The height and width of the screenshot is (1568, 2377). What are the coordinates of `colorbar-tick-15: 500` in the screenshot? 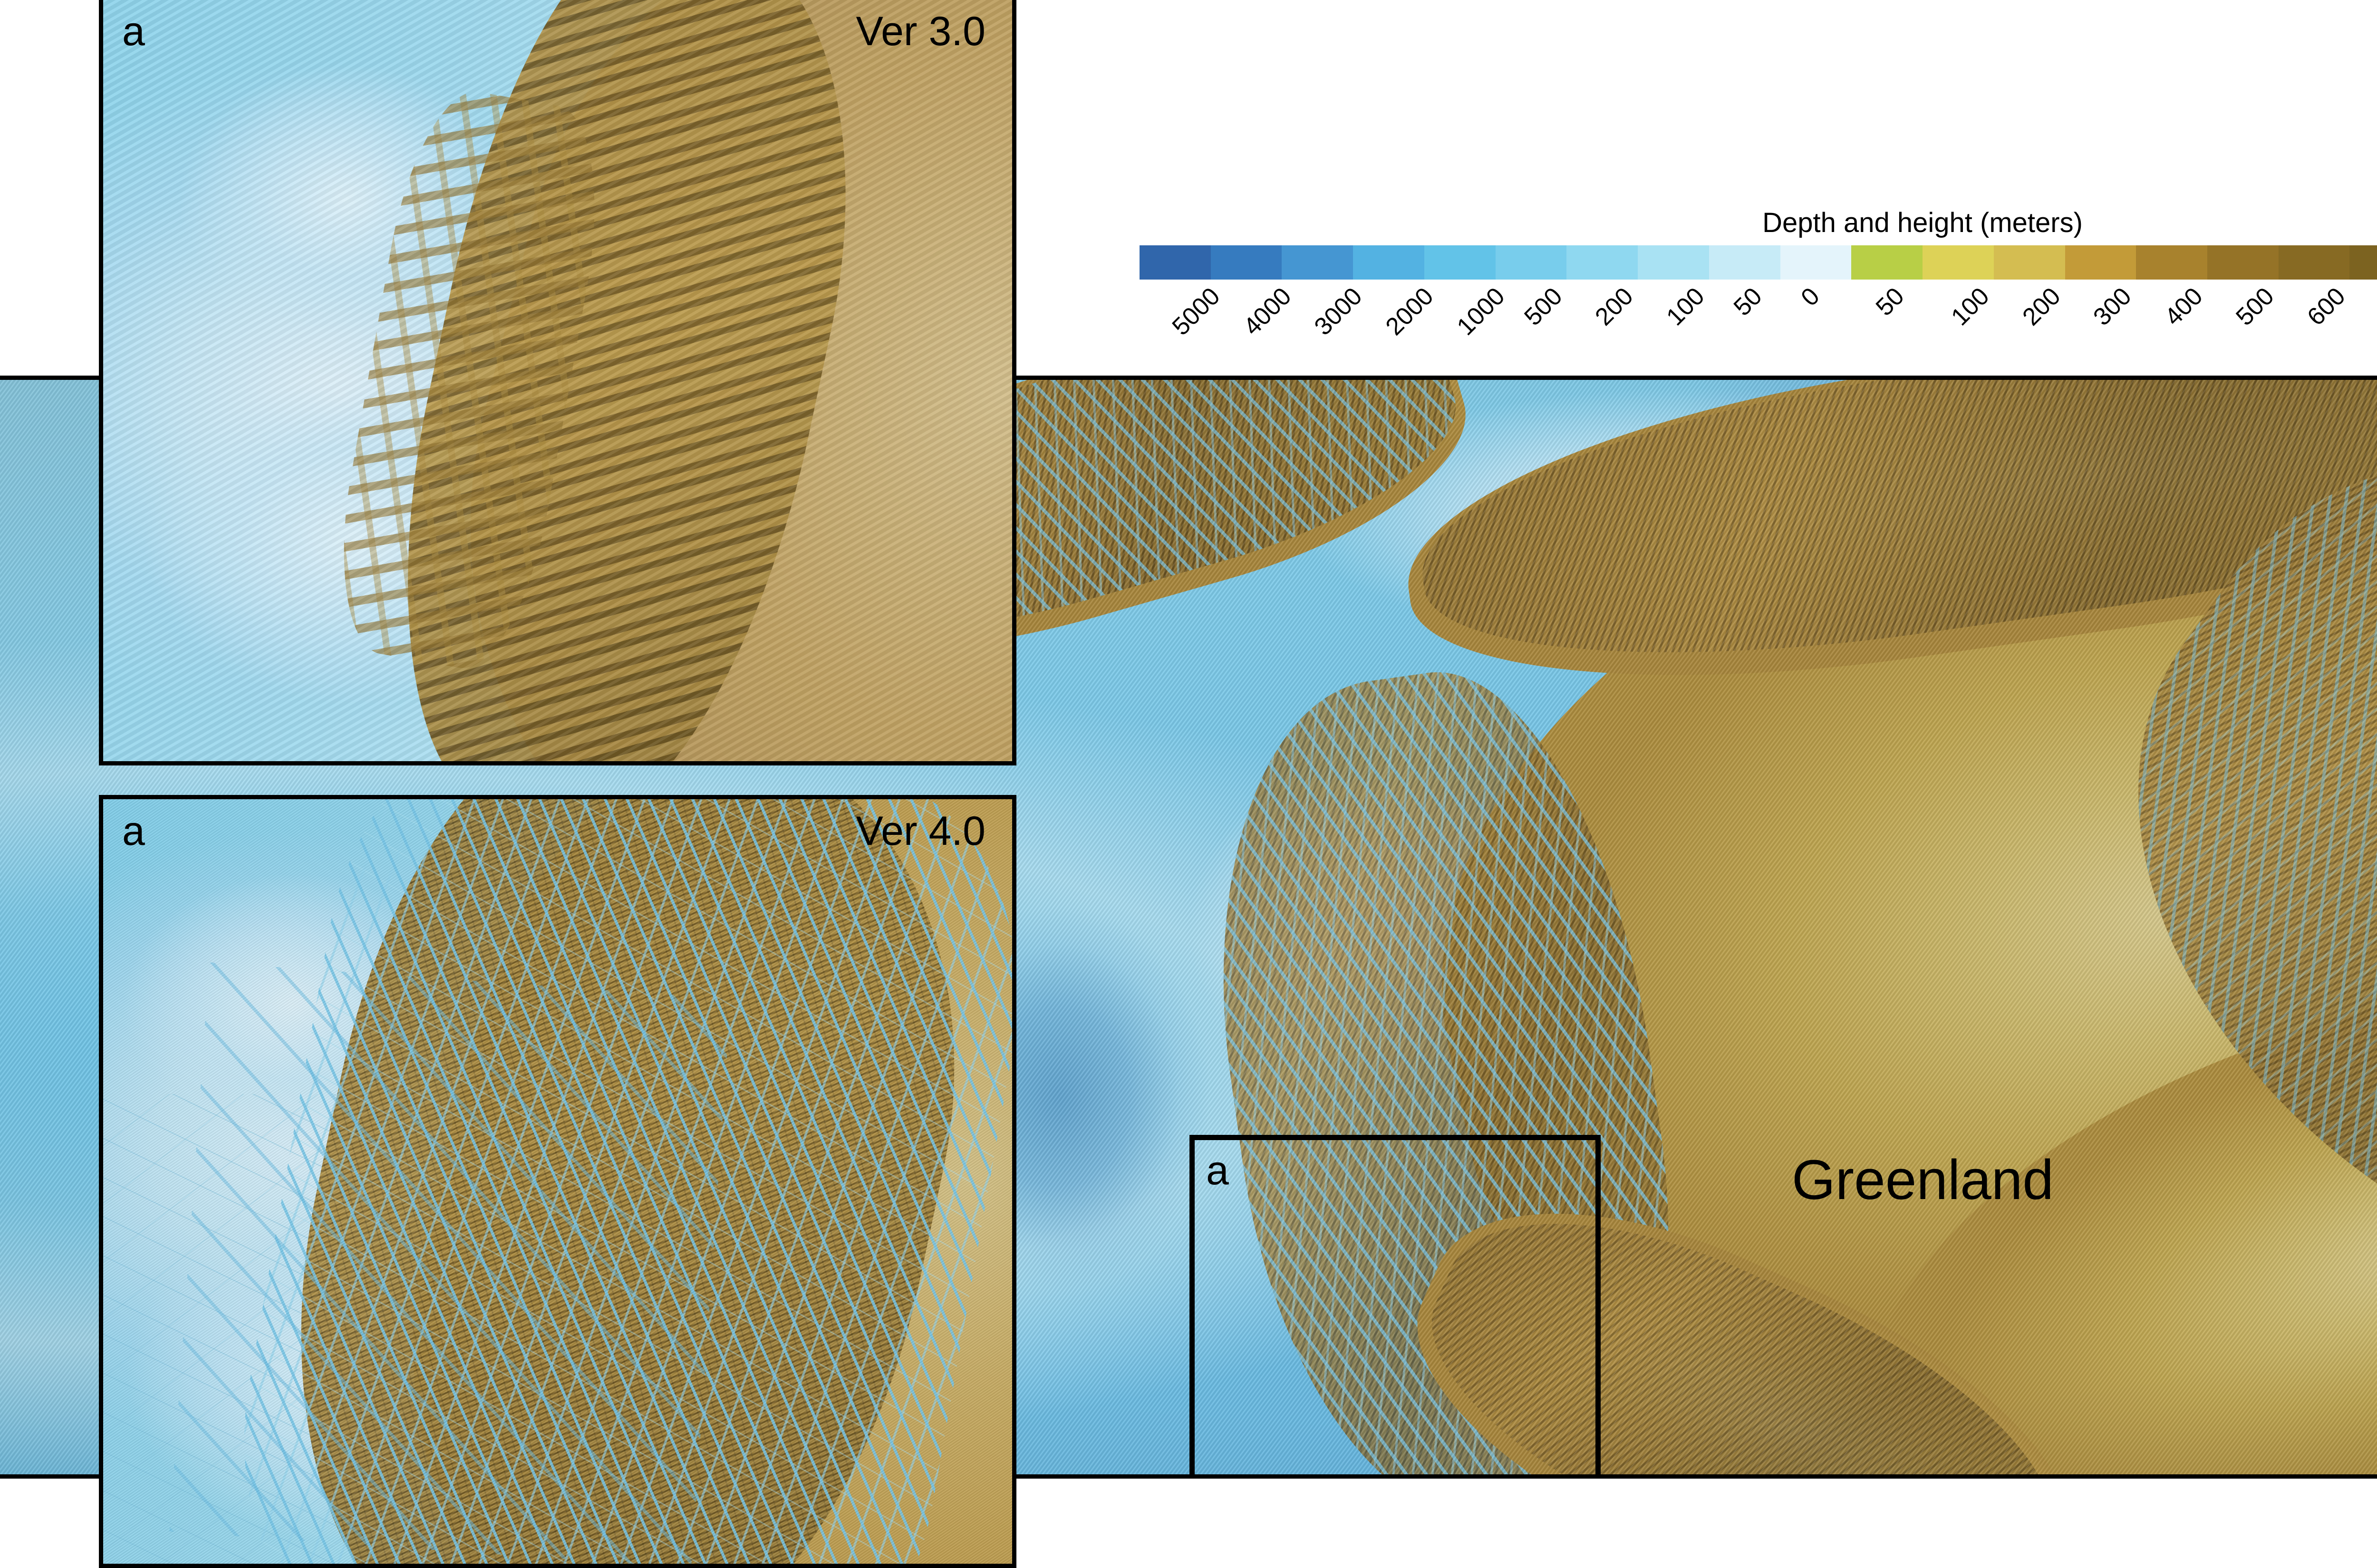 It's located at (2255, 306).